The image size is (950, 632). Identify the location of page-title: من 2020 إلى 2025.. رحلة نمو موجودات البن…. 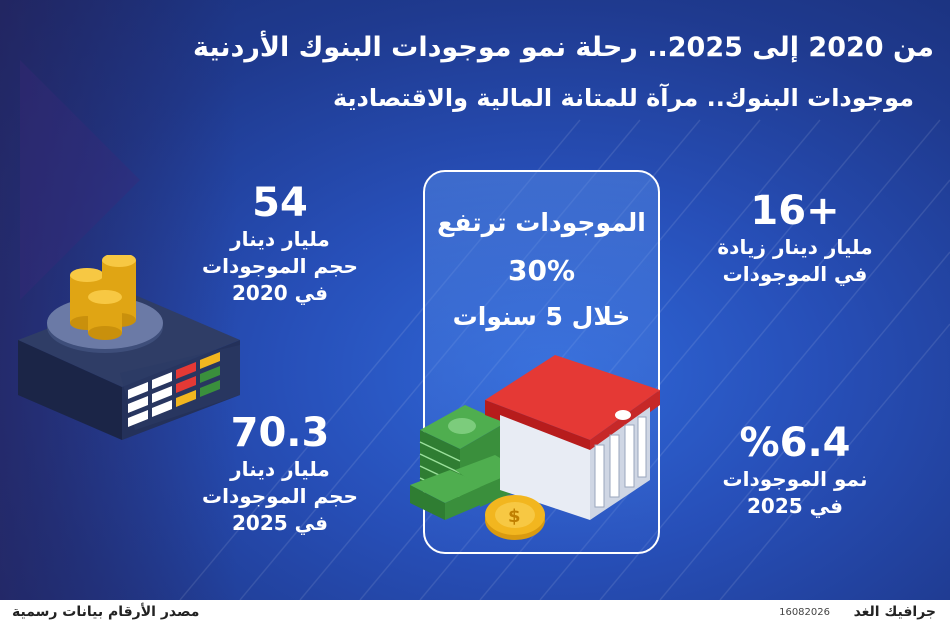
(563, 47).